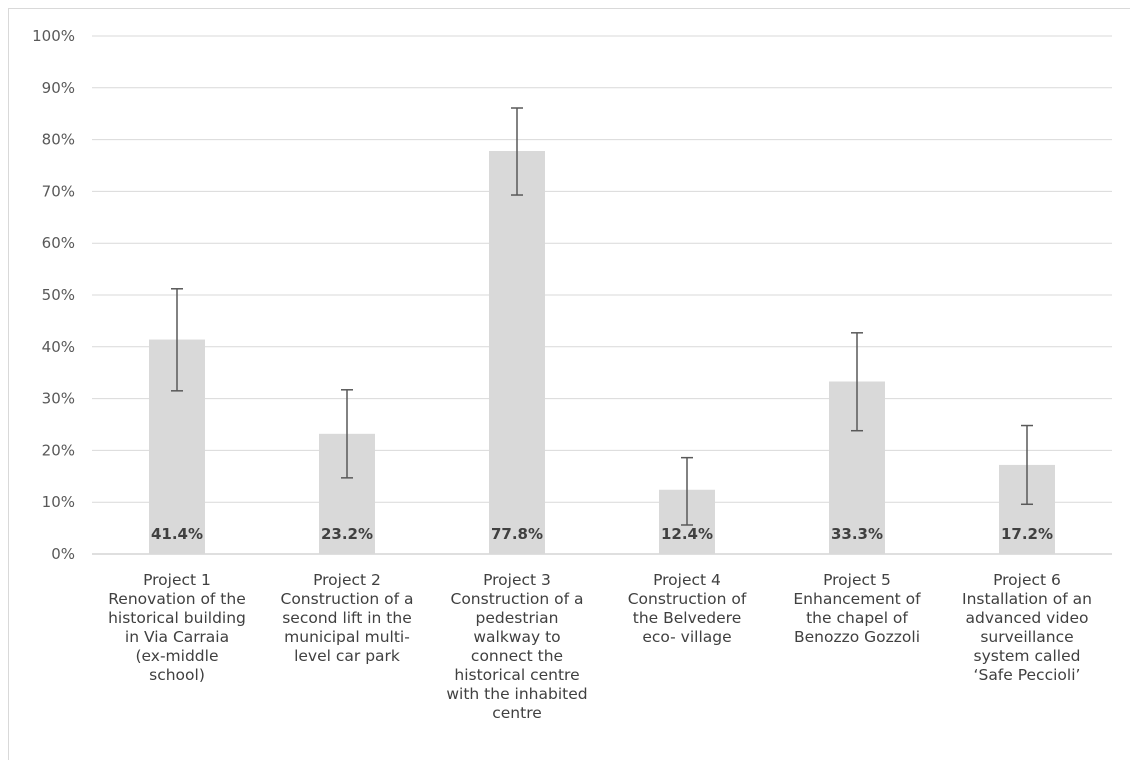 This screenshot has height=762, width=1133. What do you see at coordinates (177, 599) in the screenshot?
I see `x-category-label-line: Renovation of the` at bounding box center [177, 599].